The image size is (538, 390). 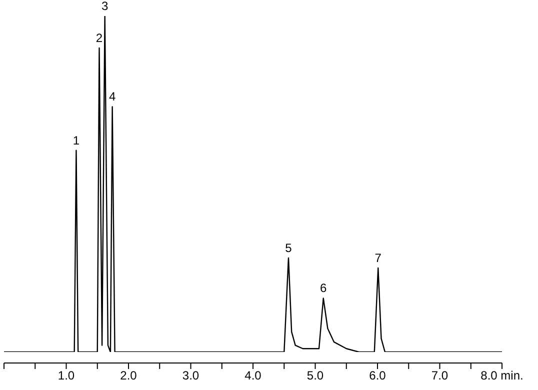 What do you see at coordinates (112, 97) in the screenshot?
I see `annotation: 4` at bounding box center [112, 97].